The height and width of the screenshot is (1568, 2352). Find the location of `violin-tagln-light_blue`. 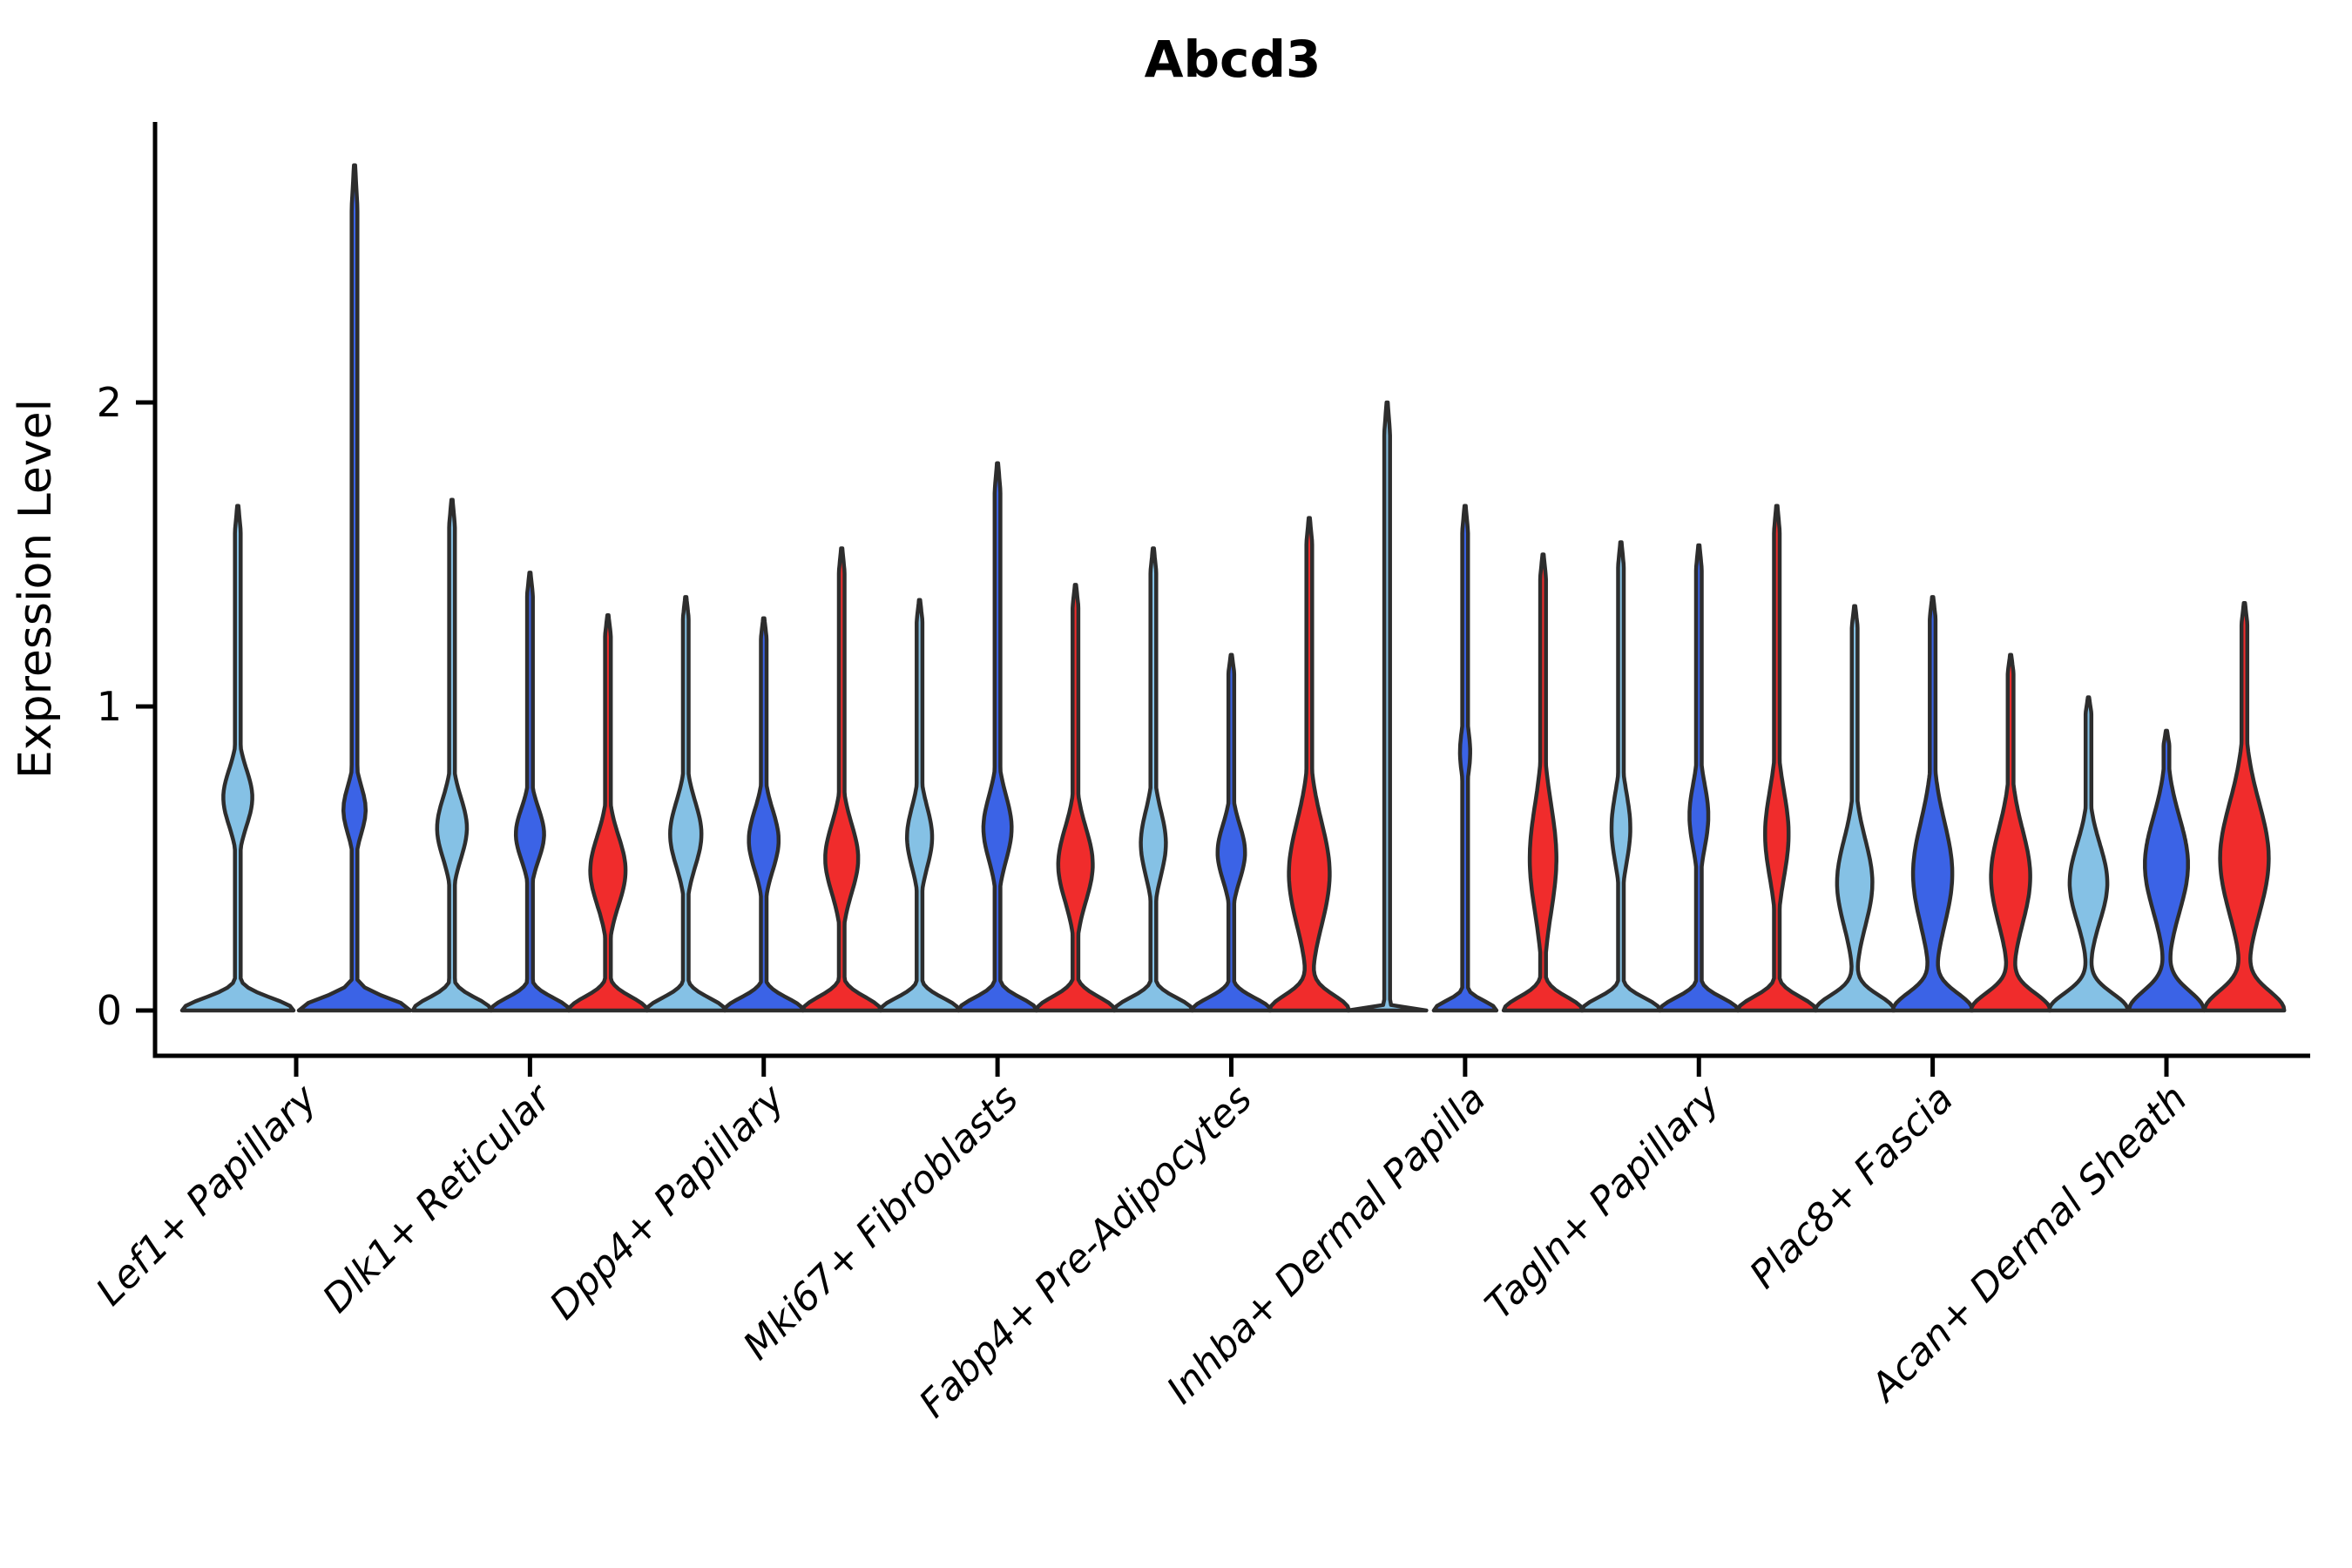

violin-tagln-light_blue is located at coordinates (1621, 776).